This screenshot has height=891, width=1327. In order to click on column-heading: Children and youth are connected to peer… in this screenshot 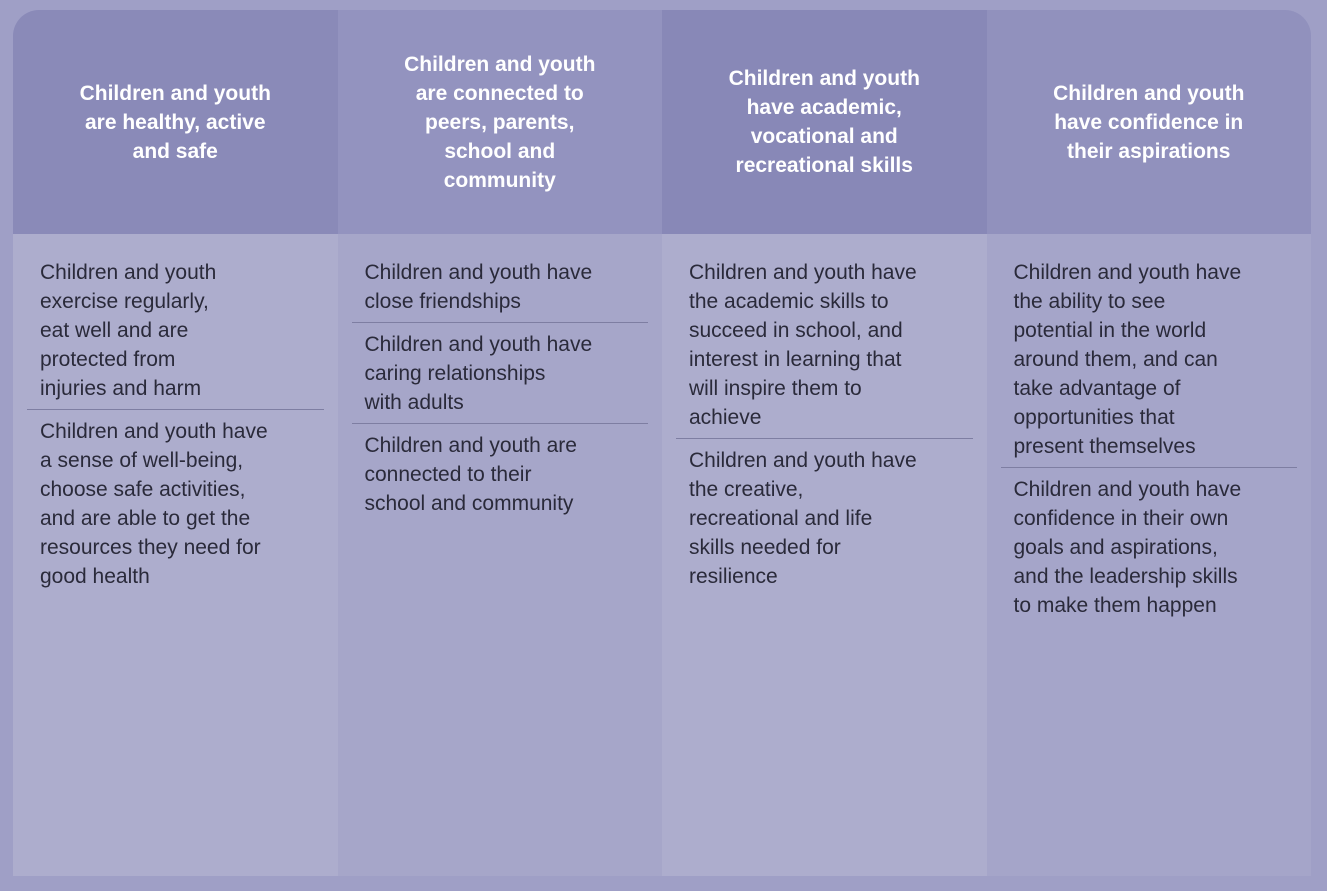, I will do `click(499, 122)`.